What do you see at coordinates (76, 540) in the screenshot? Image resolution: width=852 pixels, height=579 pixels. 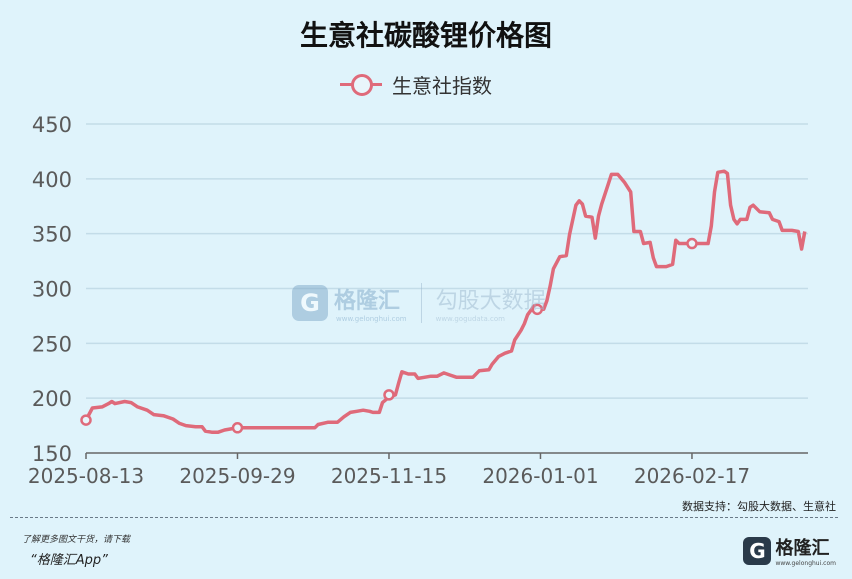 I see `footer-hint: 了解更多图文干货，请下载` at bounding box center [76, 540].